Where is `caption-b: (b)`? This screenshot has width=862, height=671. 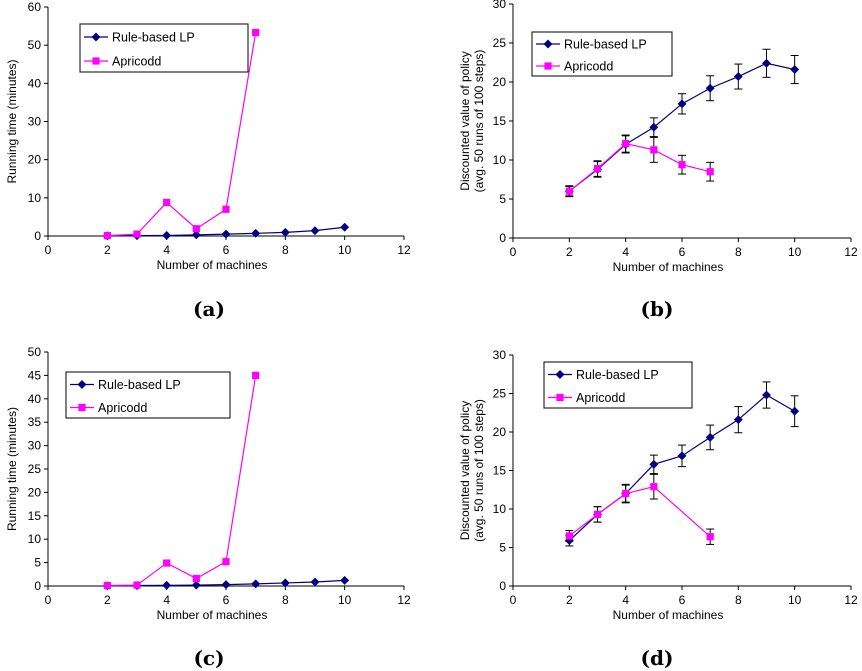
caption-b: (b) is located at coordinates (657, 309).